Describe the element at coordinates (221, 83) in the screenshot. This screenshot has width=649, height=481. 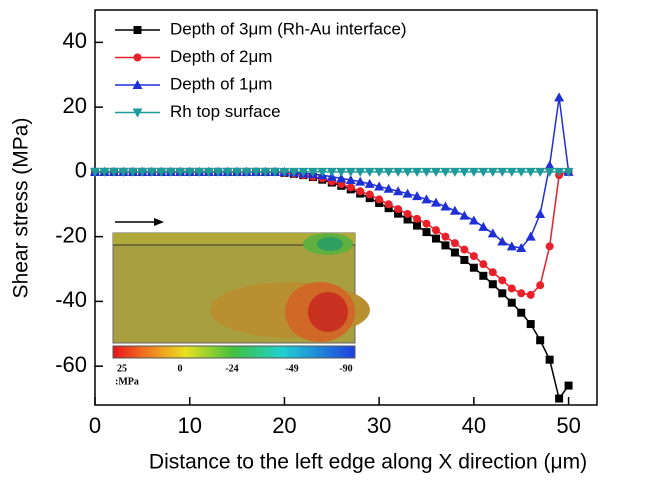
I see `legend-label: Depth of 1μm` at that location.